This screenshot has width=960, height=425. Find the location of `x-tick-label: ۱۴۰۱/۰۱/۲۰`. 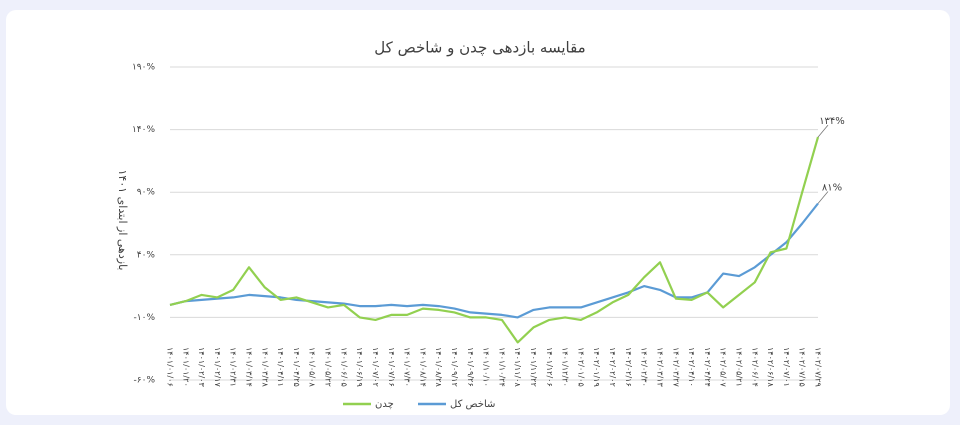

x-tick-label: ۱۴۰۱/۰۱/۲۰ is located at coordinates (185, 367).